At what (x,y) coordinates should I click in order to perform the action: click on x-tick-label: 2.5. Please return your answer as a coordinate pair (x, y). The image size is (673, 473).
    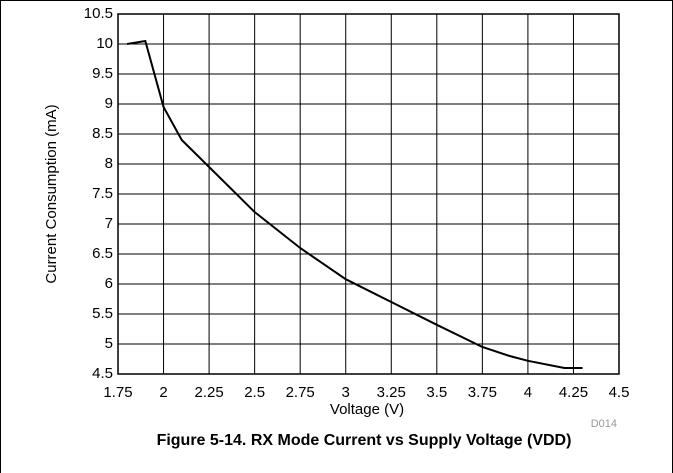
    Looking at the image, I should click on (254, 392).